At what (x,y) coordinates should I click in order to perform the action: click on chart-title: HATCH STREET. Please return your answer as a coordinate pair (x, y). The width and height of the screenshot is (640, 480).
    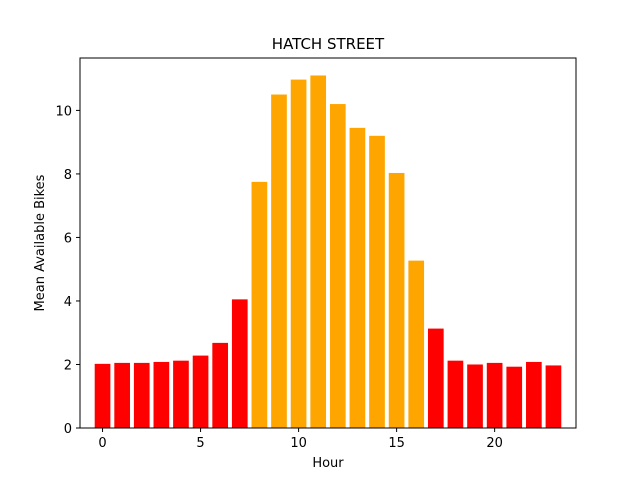
    Looking at the image, I should click on (328, 44).